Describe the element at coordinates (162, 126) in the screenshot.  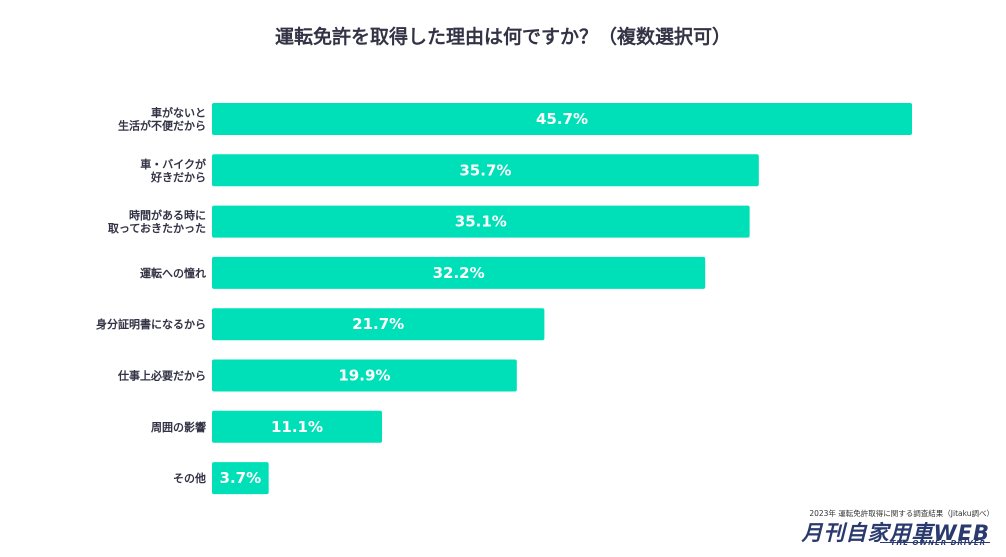
I see `category-label: 生活が不便だから` at that location.